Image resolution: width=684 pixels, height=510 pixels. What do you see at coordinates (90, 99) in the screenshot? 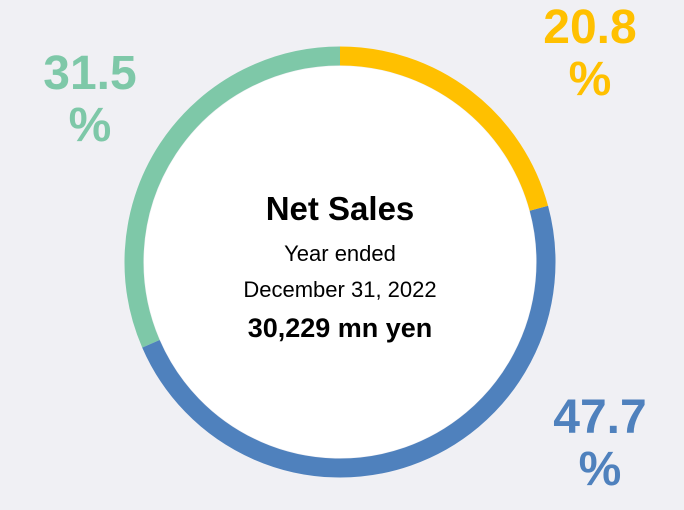
I see `value-label: 31.5 %` at bounding box center [90, 99].